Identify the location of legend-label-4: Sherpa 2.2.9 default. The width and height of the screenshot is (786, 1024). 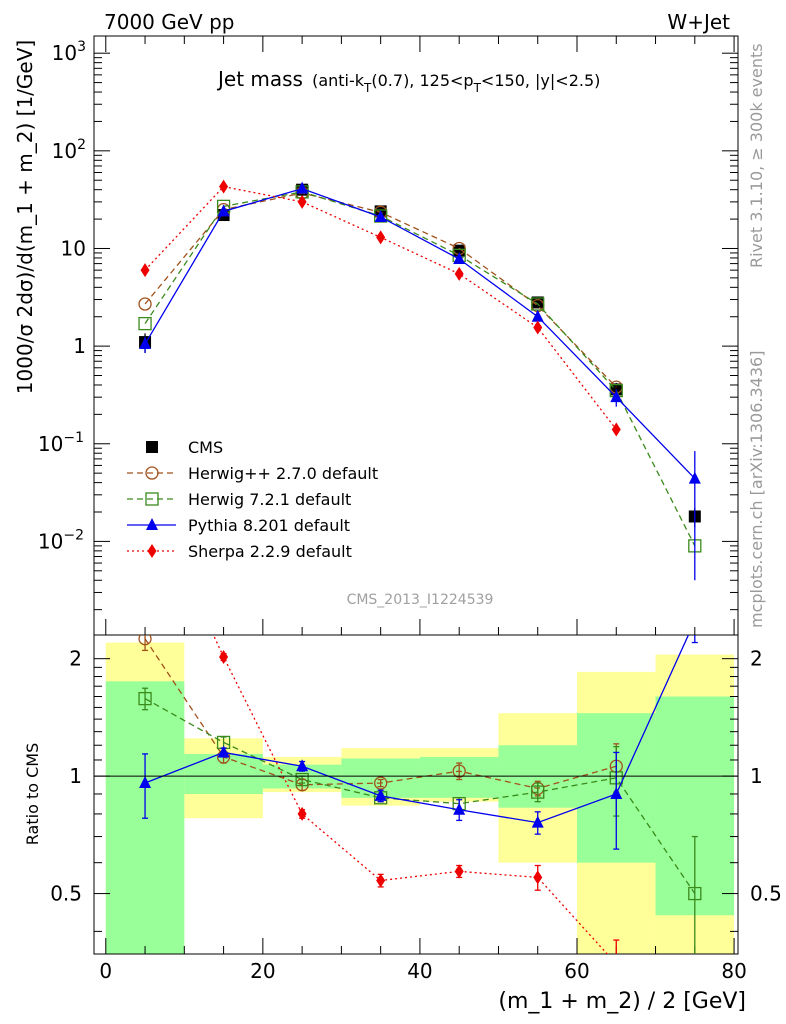
(270, 551).